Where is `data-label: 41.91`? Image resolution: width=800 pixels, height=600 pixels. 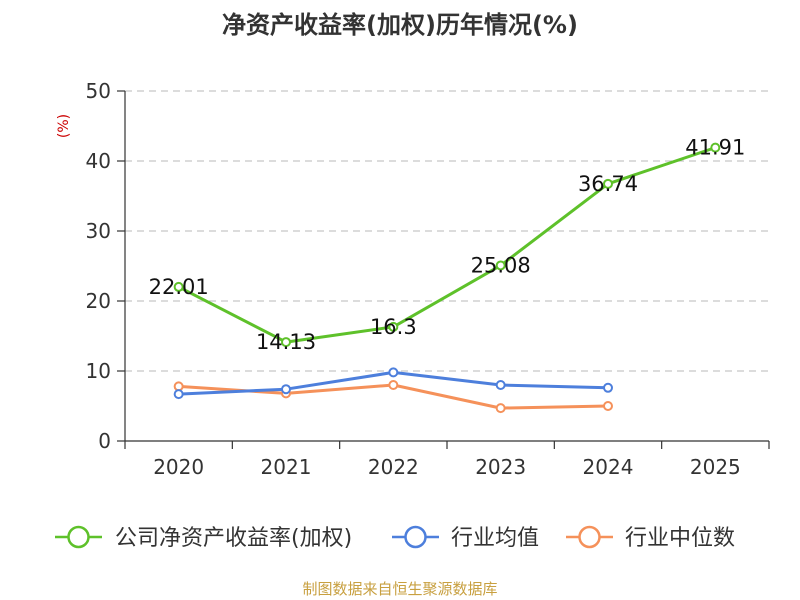 data-label: 41.91 is located at coordinates (715, 148).